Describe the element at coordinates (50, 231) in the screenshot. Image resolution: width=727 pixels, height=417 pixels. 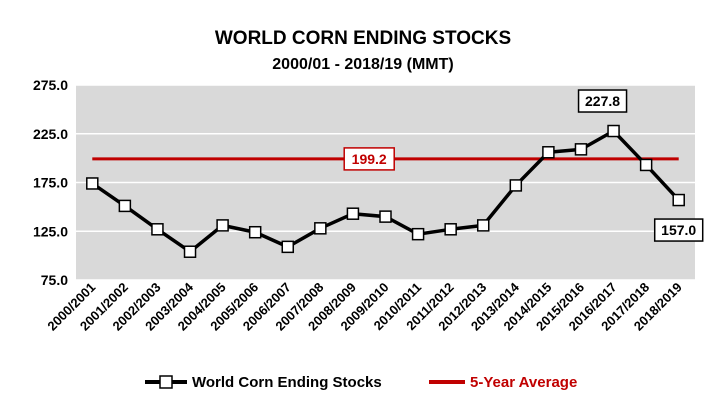
I see `y-tick-label: 125.0` at that location.